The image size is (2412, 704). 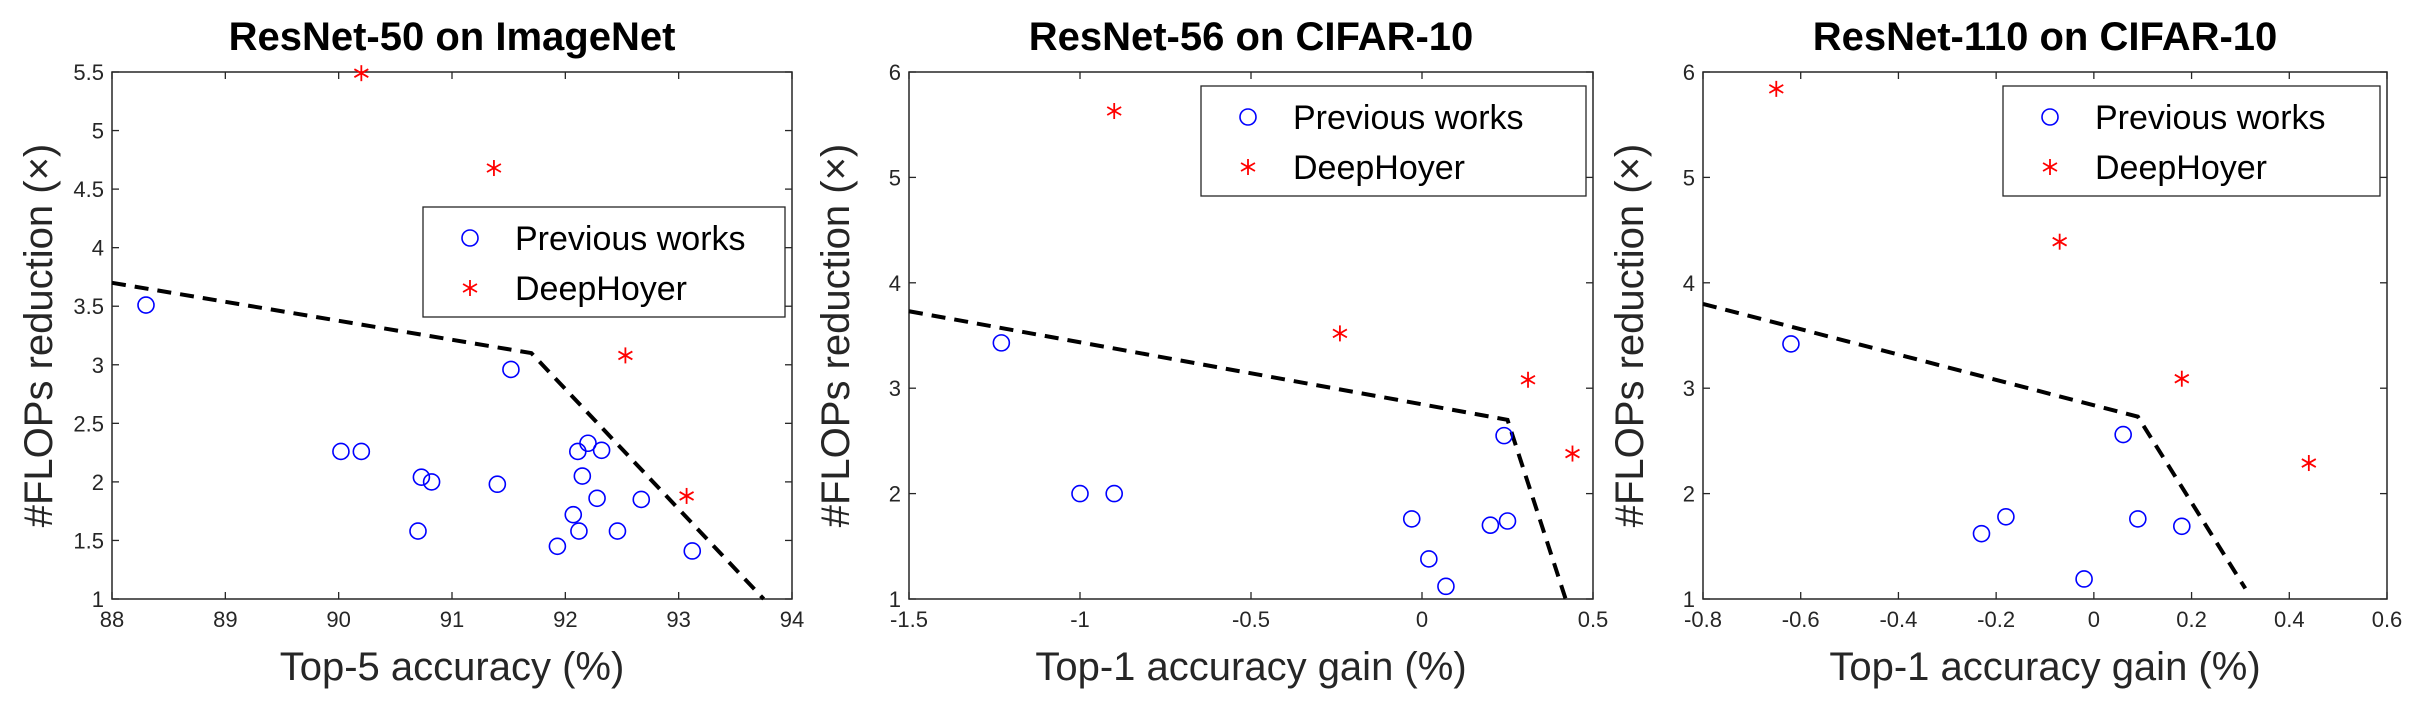 What do you see at coordinates (1703, 619) in the screenshot?
I see `x-tick-label: -0.8` at bounding box center [1703, 619].